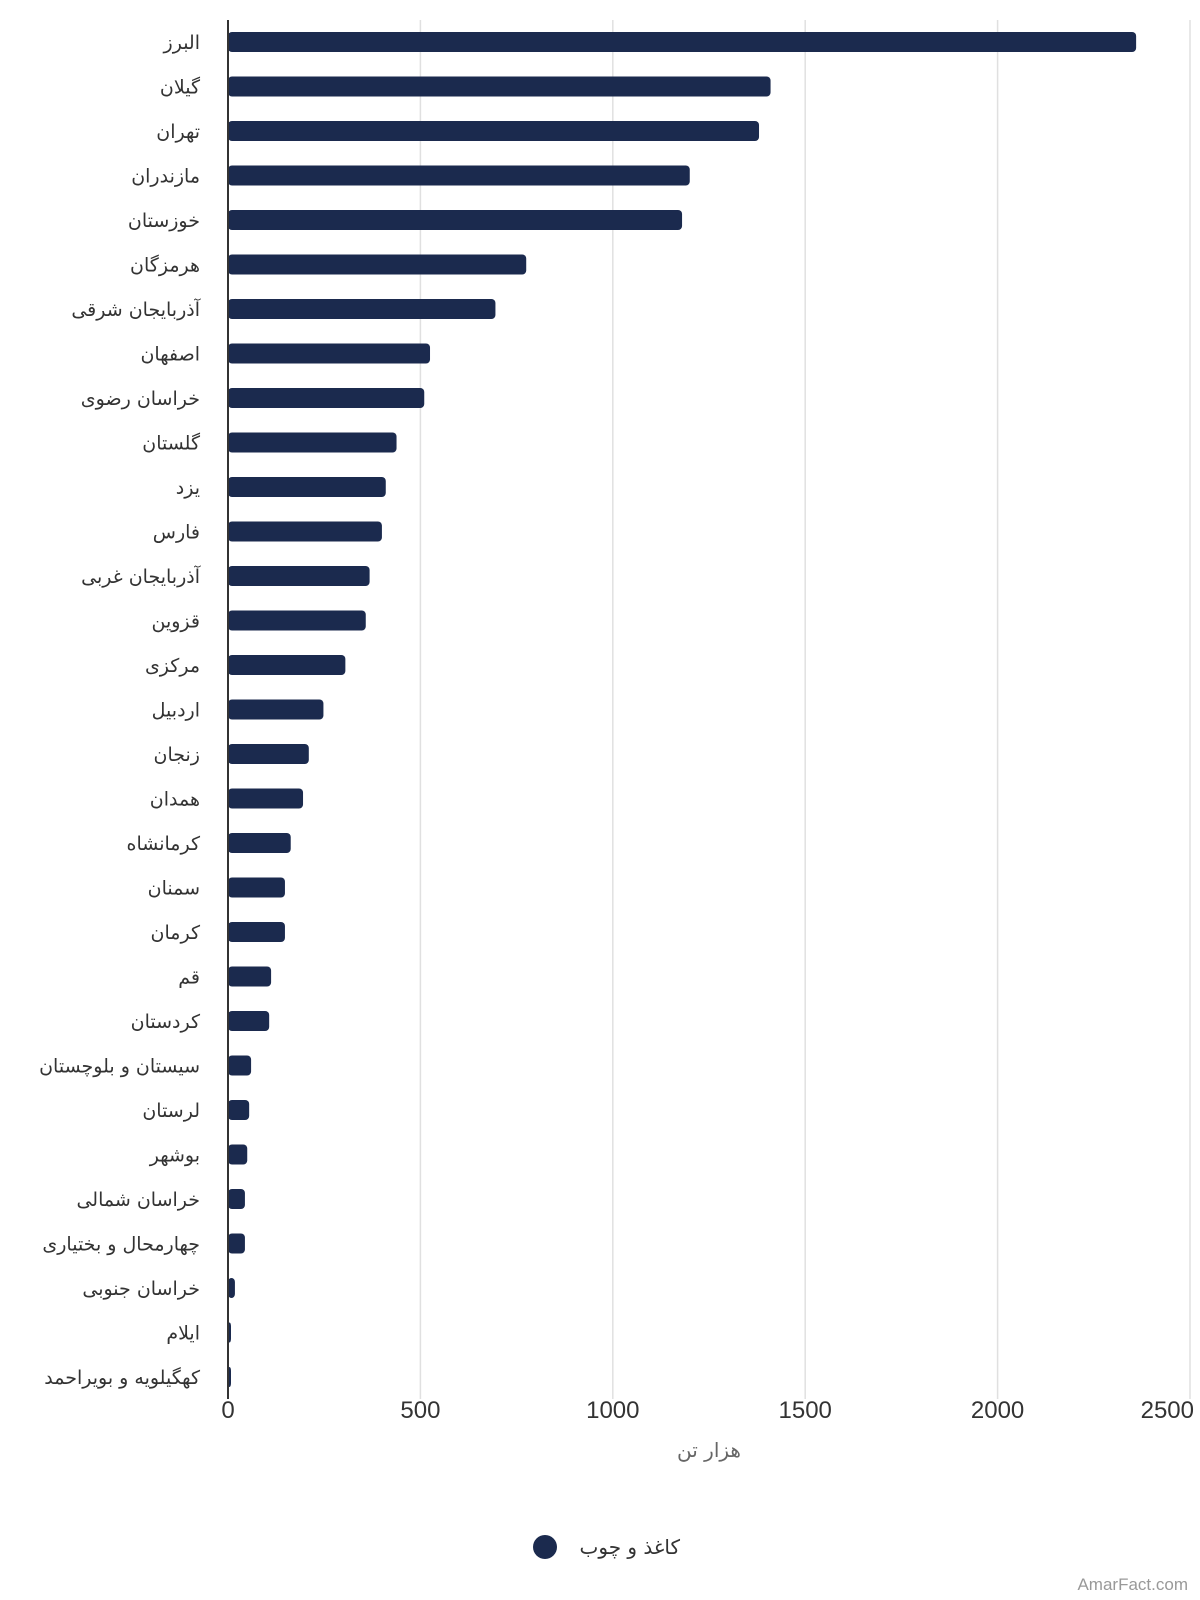 This screenshot has height=1600, width=1200. Describe the element at coordinates (175, 800) in the screenshot. I see `category-label: همدان` at that location.